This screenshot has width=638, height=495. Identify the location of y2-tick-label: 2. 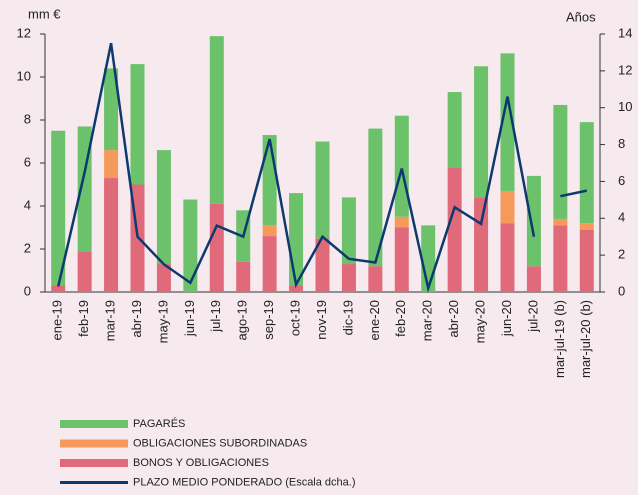
(621, 254).